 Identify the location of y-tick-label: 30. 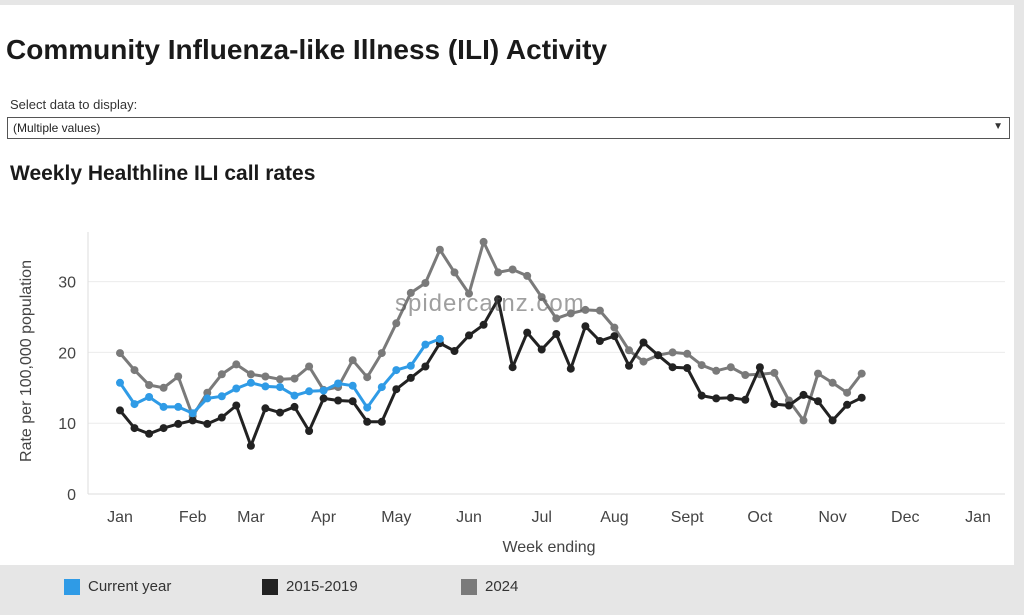
(67, 283).